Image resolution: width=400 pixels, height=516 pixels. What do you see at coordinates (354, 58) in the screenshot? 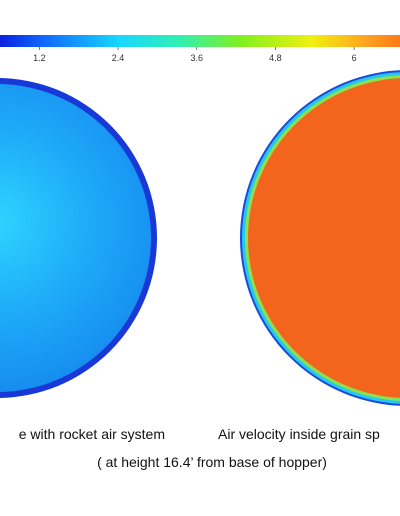
I see `tick-label: 6` at bounding box center [354, 58].